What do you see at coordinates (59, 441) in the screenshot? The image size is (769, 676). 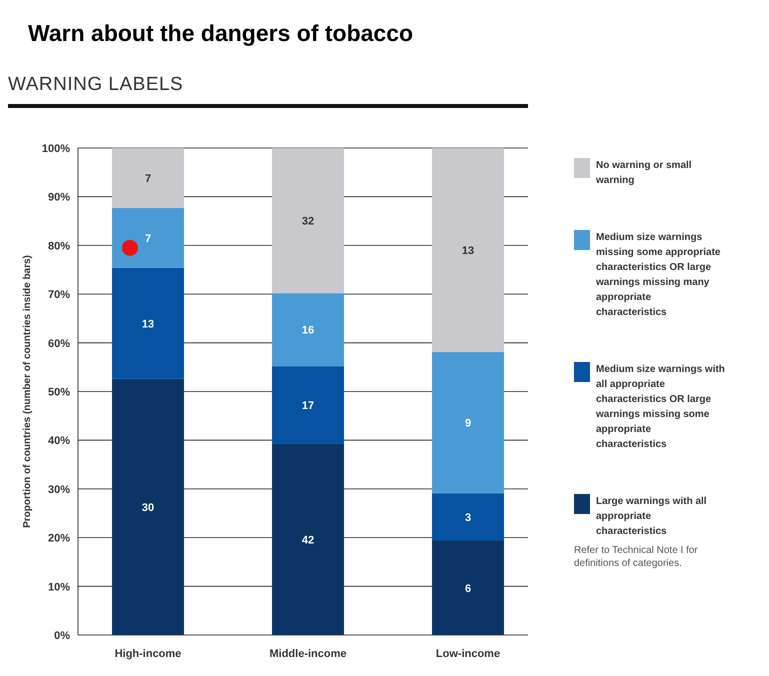 I see `y-tick-label: 40%` at bounding box center [59, 441].